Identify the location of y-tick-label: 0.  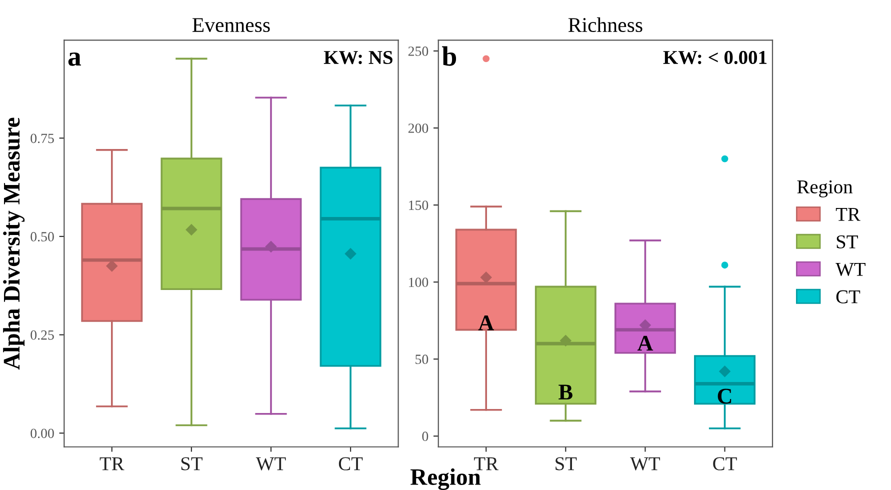
(425, 437).